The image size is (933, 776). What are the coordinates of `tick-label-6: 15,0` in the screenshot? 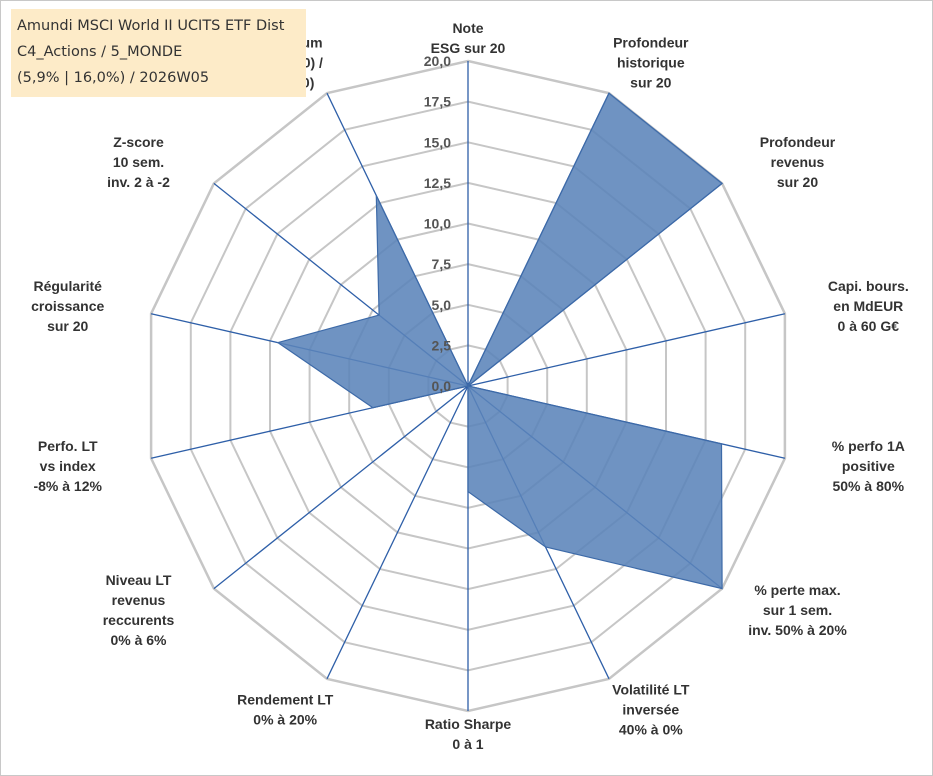 It's located at (437, 142).